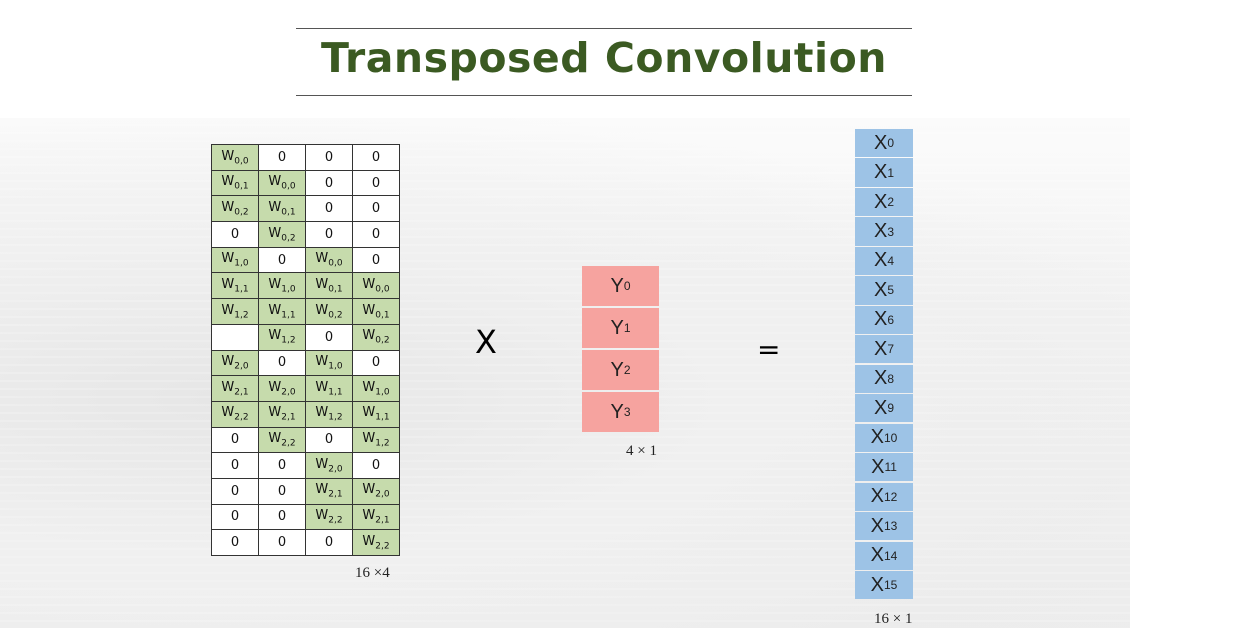 This screenshot has width=1238, height=628. I want to click on x-vector-cell: X 15, so click(884, 585).